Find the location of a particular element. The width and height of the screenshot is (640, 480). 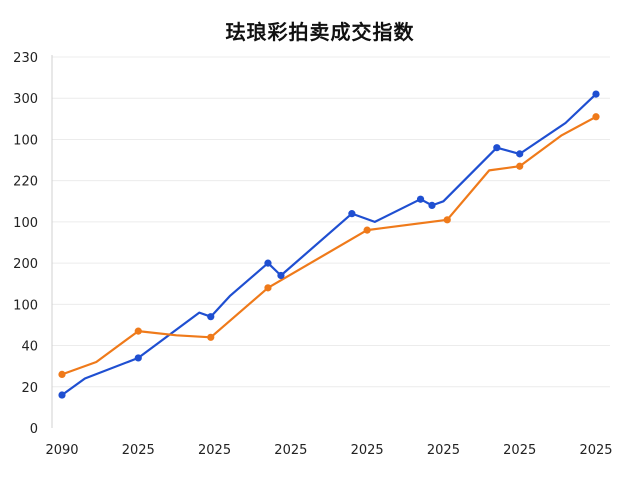

chart-title: 珐琅彩拍卖成交指数 is located at coordinates (320, 32).